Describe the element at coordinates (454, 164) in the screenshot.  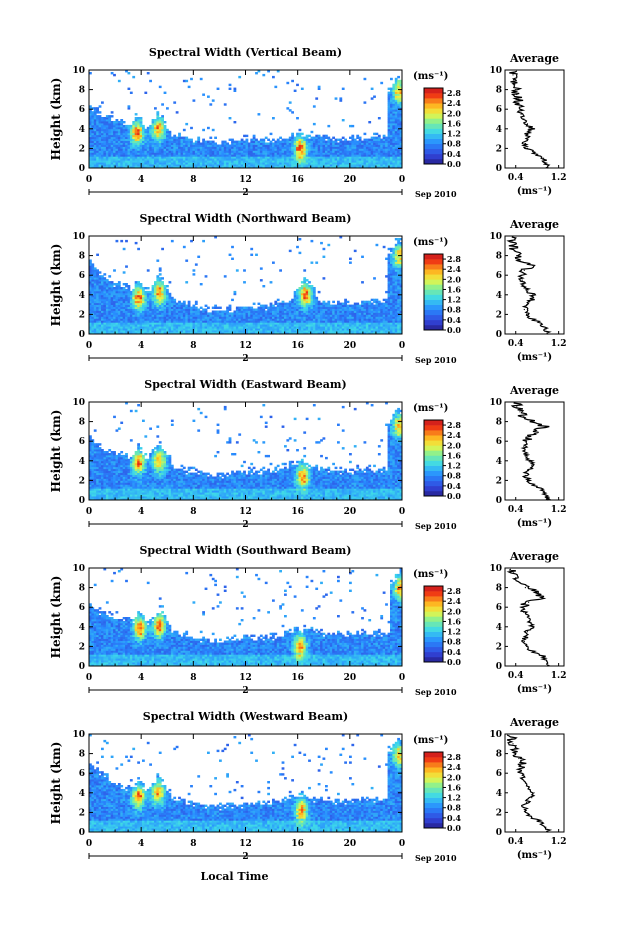
I see `colorbar-tick-label: 0.0` at that location.